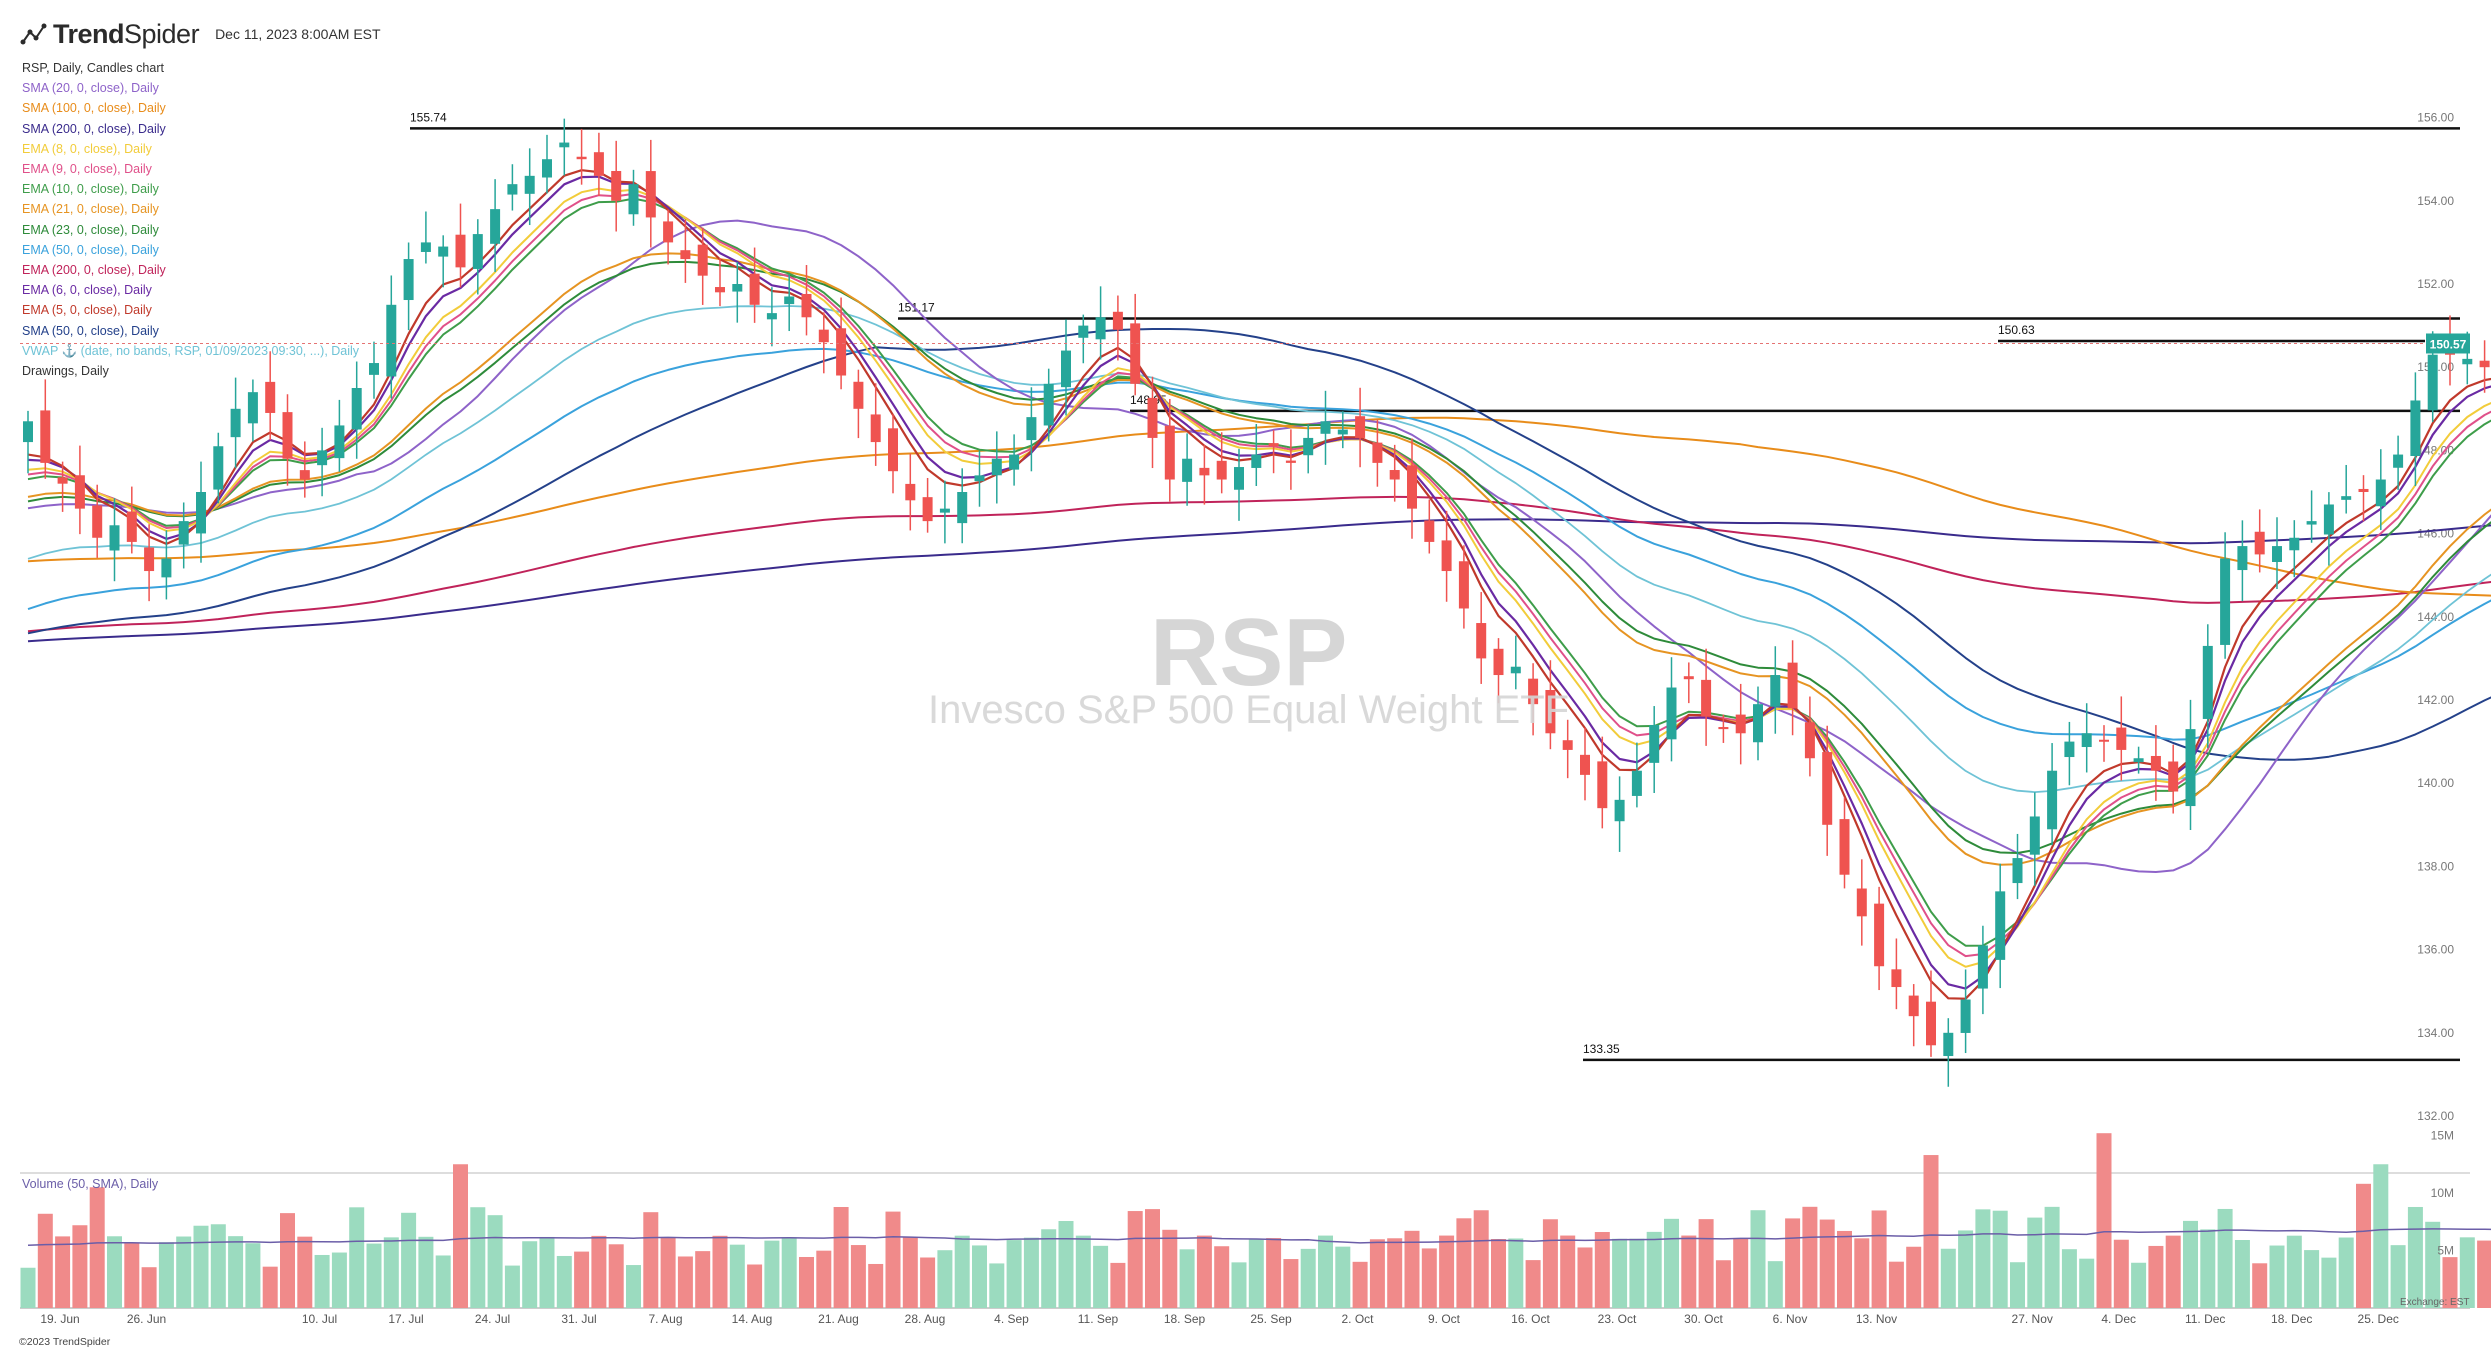 Image resolution: width=2491 pixels, height=1352 pixels. I want to click on legend-item: SMA (50, 0, close), Daily, so click(90, 330).